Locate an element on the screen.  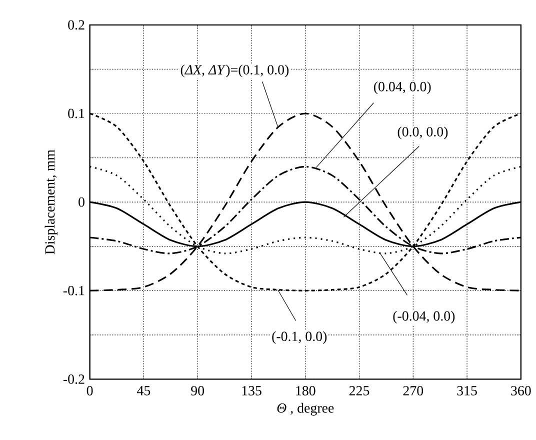
x-tick-label: 360 is located at coordinates (521, 391).